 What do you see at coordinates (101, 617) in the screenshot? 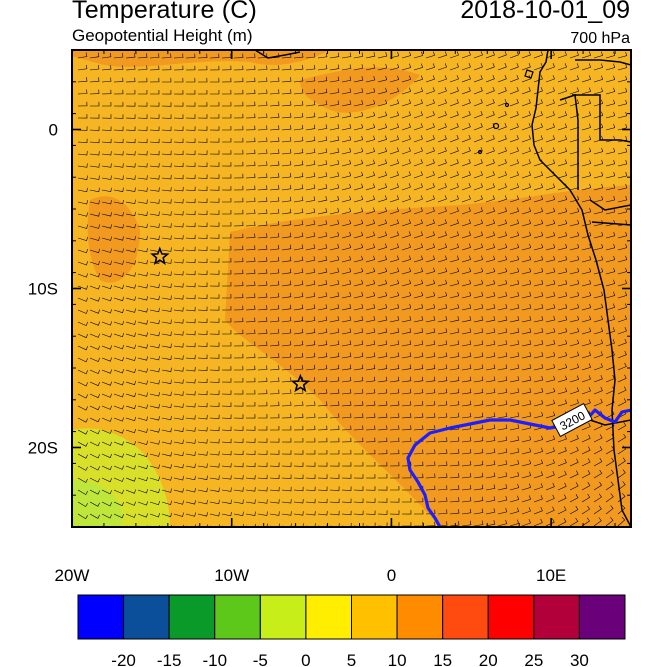
I see `colorbar-swatch` at bounding box center [101, 617].